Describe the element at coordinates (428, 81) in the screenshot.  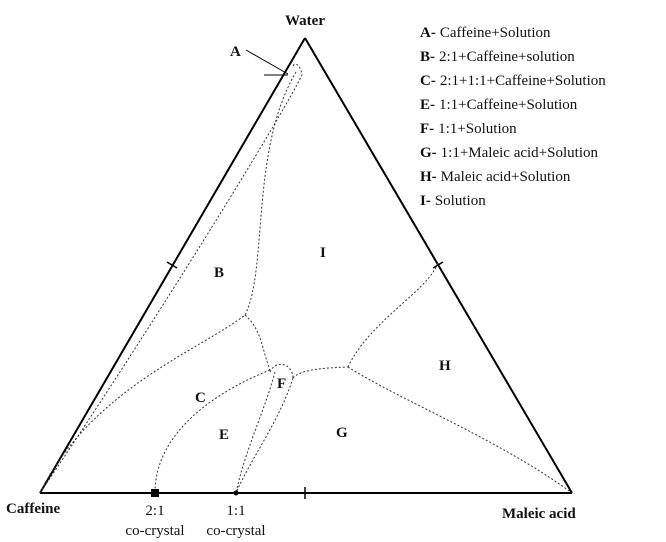
I see `legend-key: C-` at that location.